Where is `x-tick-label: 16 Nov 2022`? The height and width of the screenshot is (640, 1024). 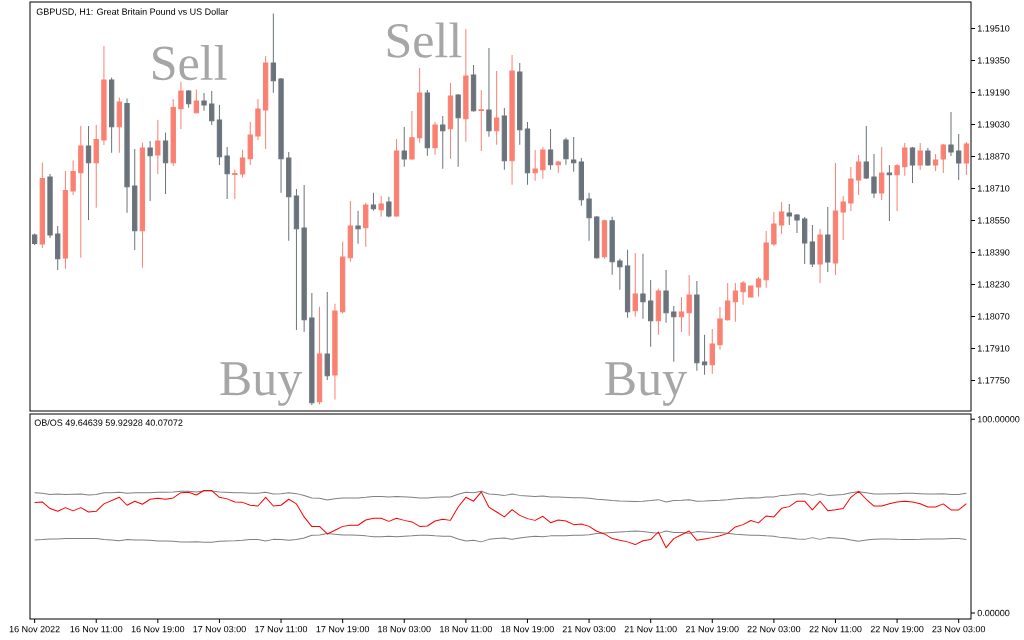 x-tick-label: 16 Nov 2022 is located at coordinates (34, 629).